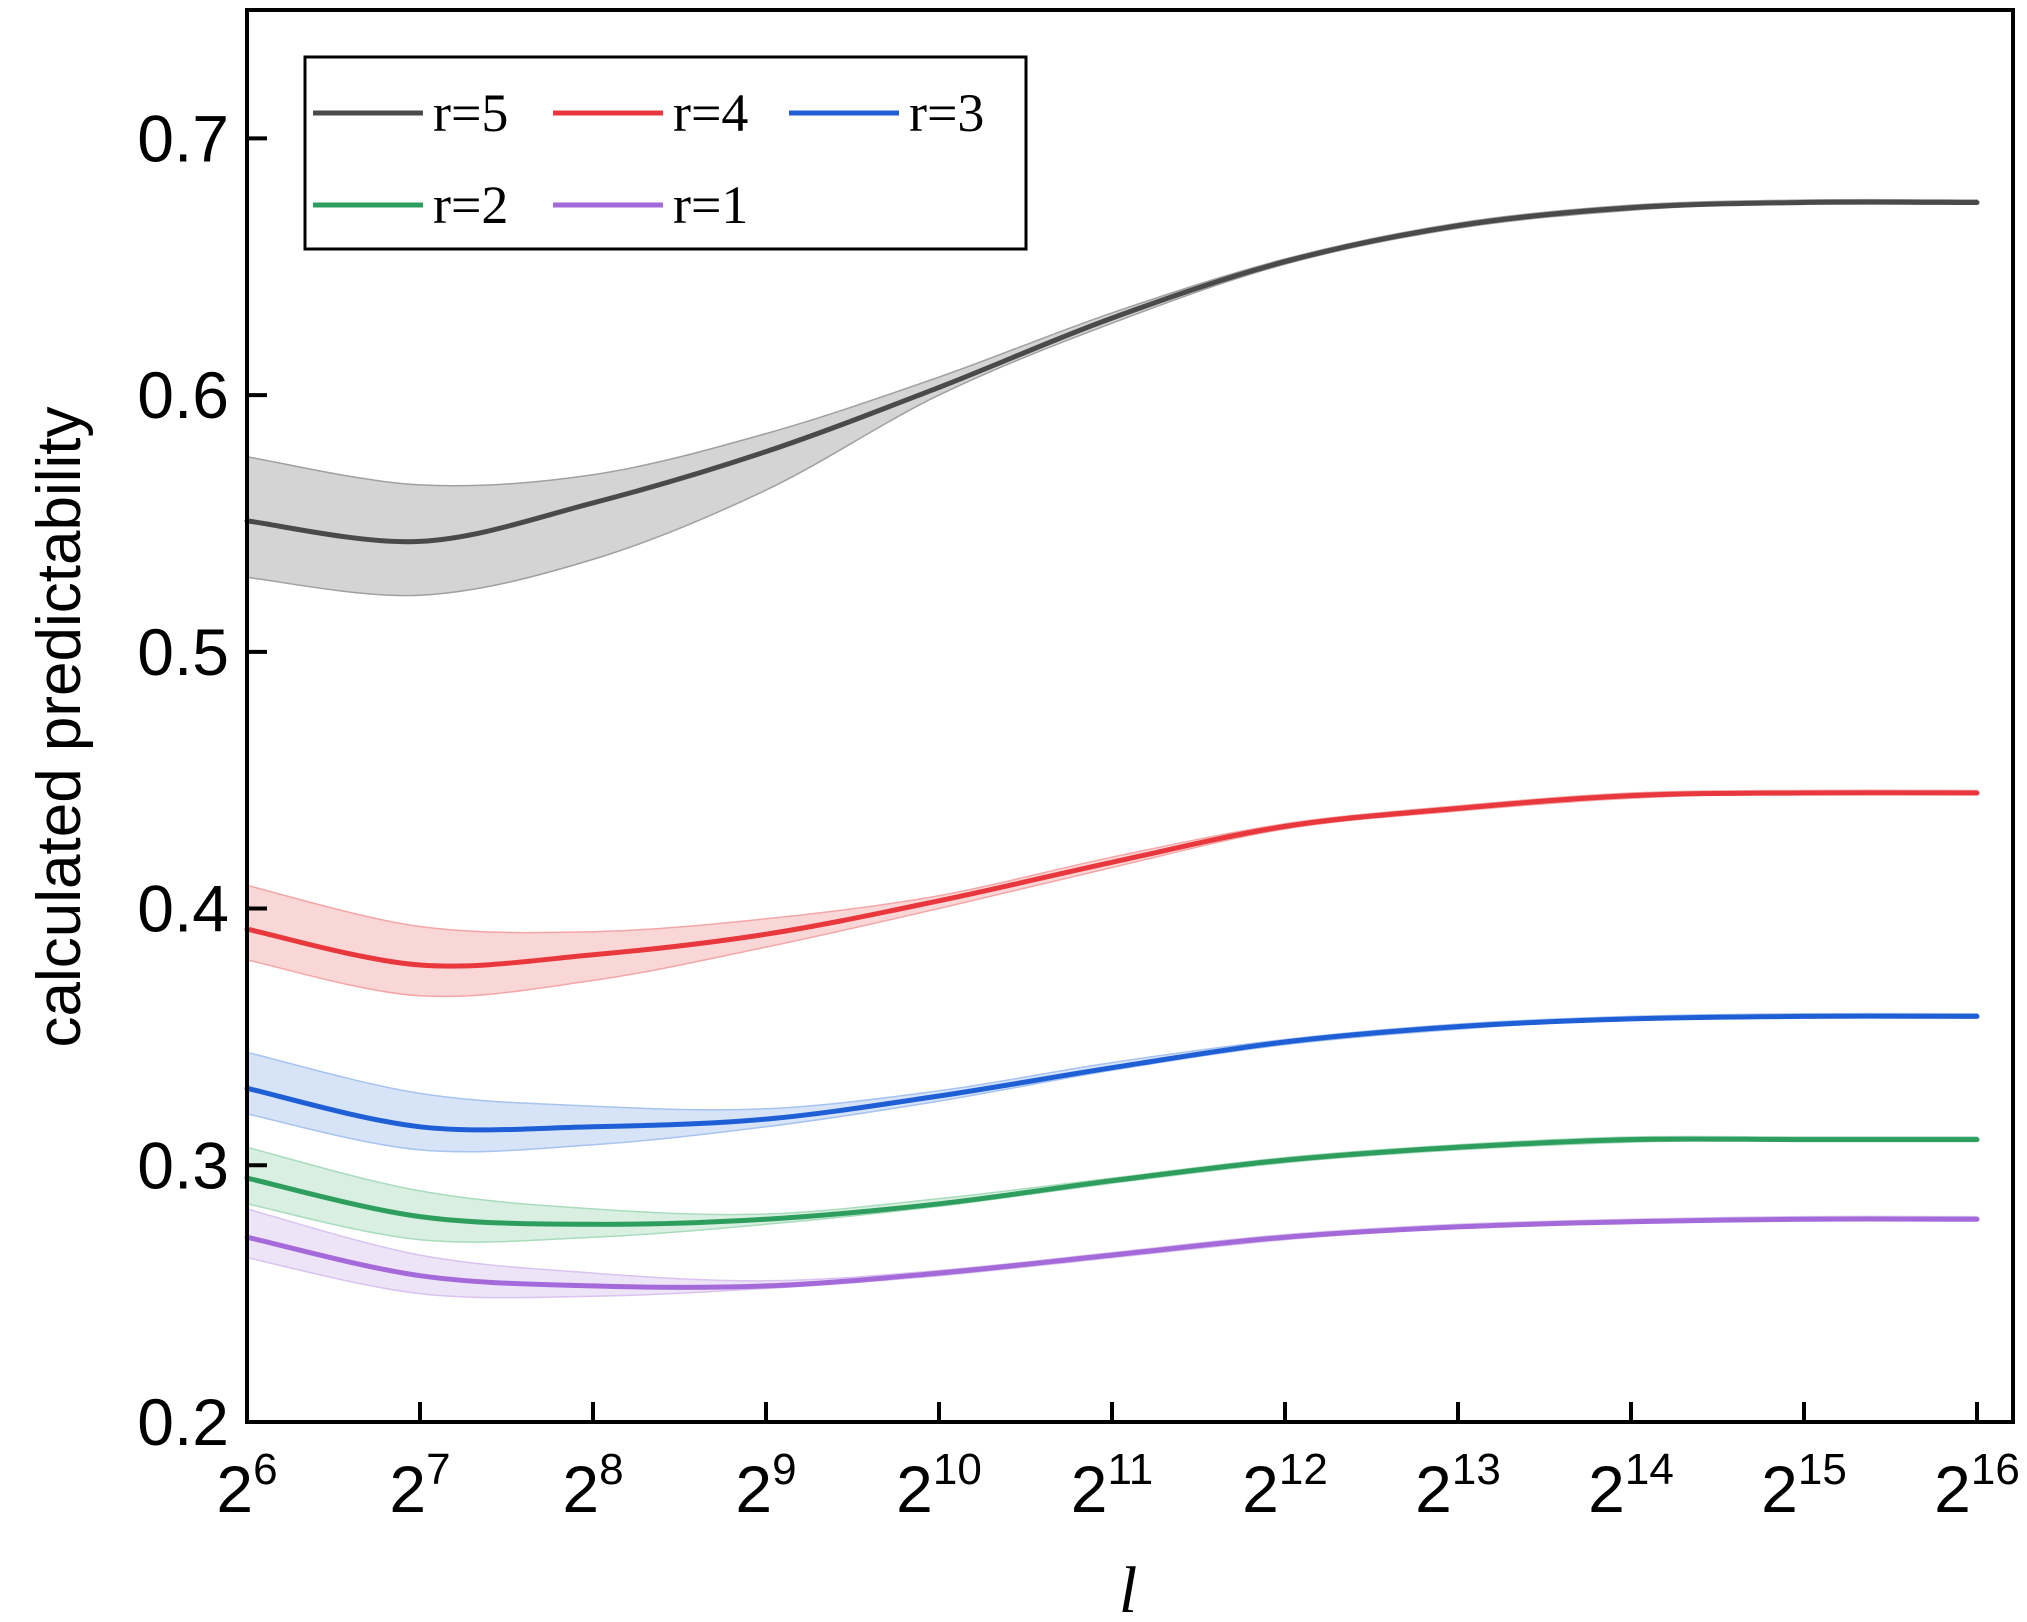 This screenshot has width=2027, height=1622. What do you see at coordinates (1649, 1469) in the screenshot?
I see `x-tick-exponent: 14` at bounding box center [1649, 1469].